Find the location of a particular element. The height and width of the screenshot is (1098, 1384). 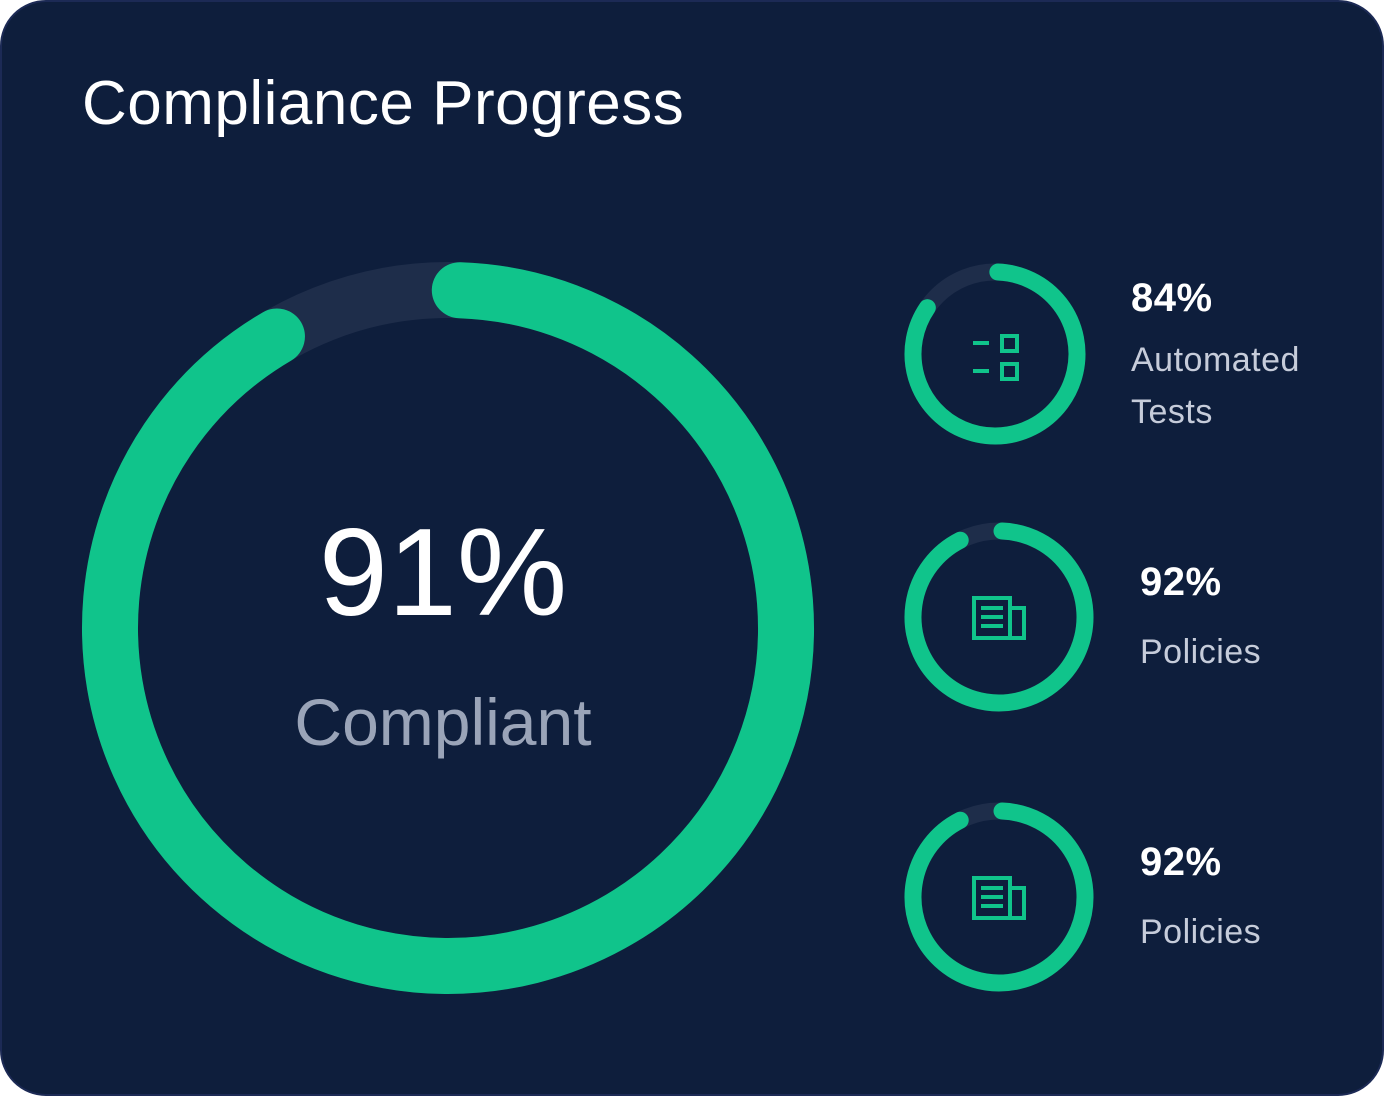

metric-automated-tests: 84% Automated Tests is located at coordinates (1116, 356).